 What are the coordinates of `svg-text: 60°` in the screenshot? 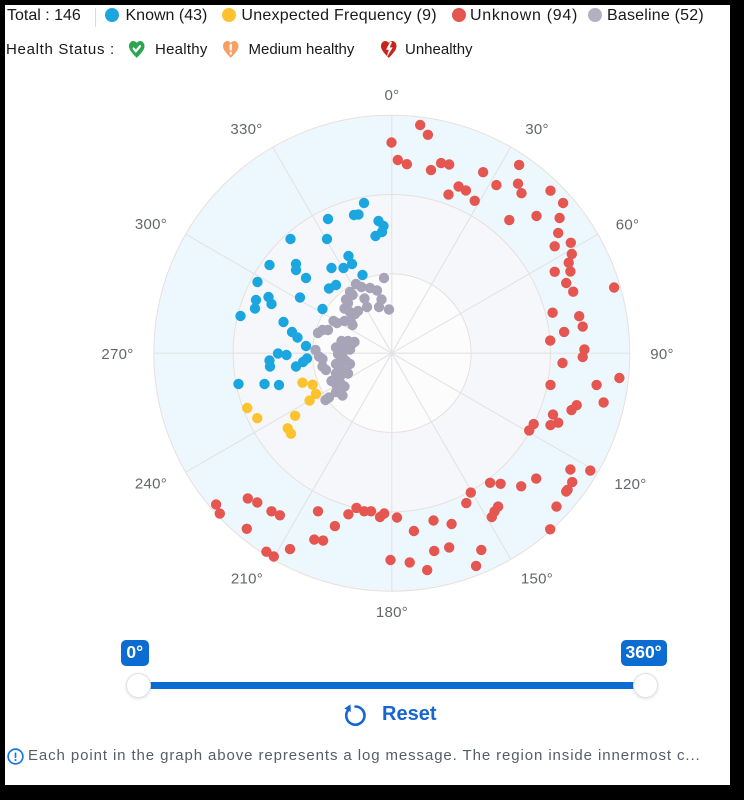 It's located at (628, 225).